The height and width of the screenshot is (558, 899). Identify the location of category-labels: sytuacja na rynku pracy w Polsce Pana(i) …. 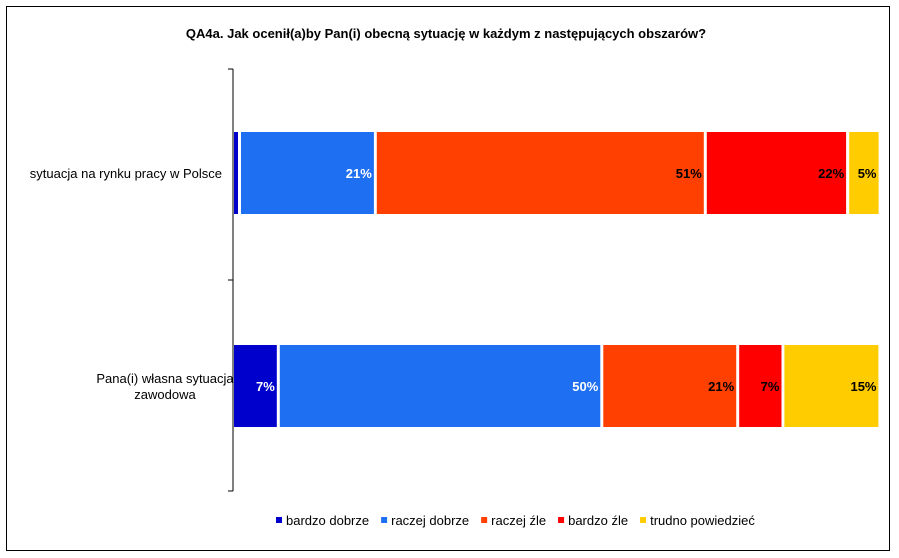
(132, 284).